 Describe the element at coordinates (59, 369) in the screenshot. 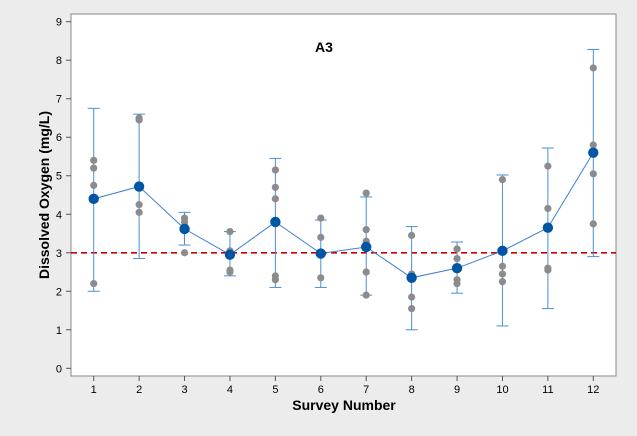

I see `y-tick-label: 0` at that location.